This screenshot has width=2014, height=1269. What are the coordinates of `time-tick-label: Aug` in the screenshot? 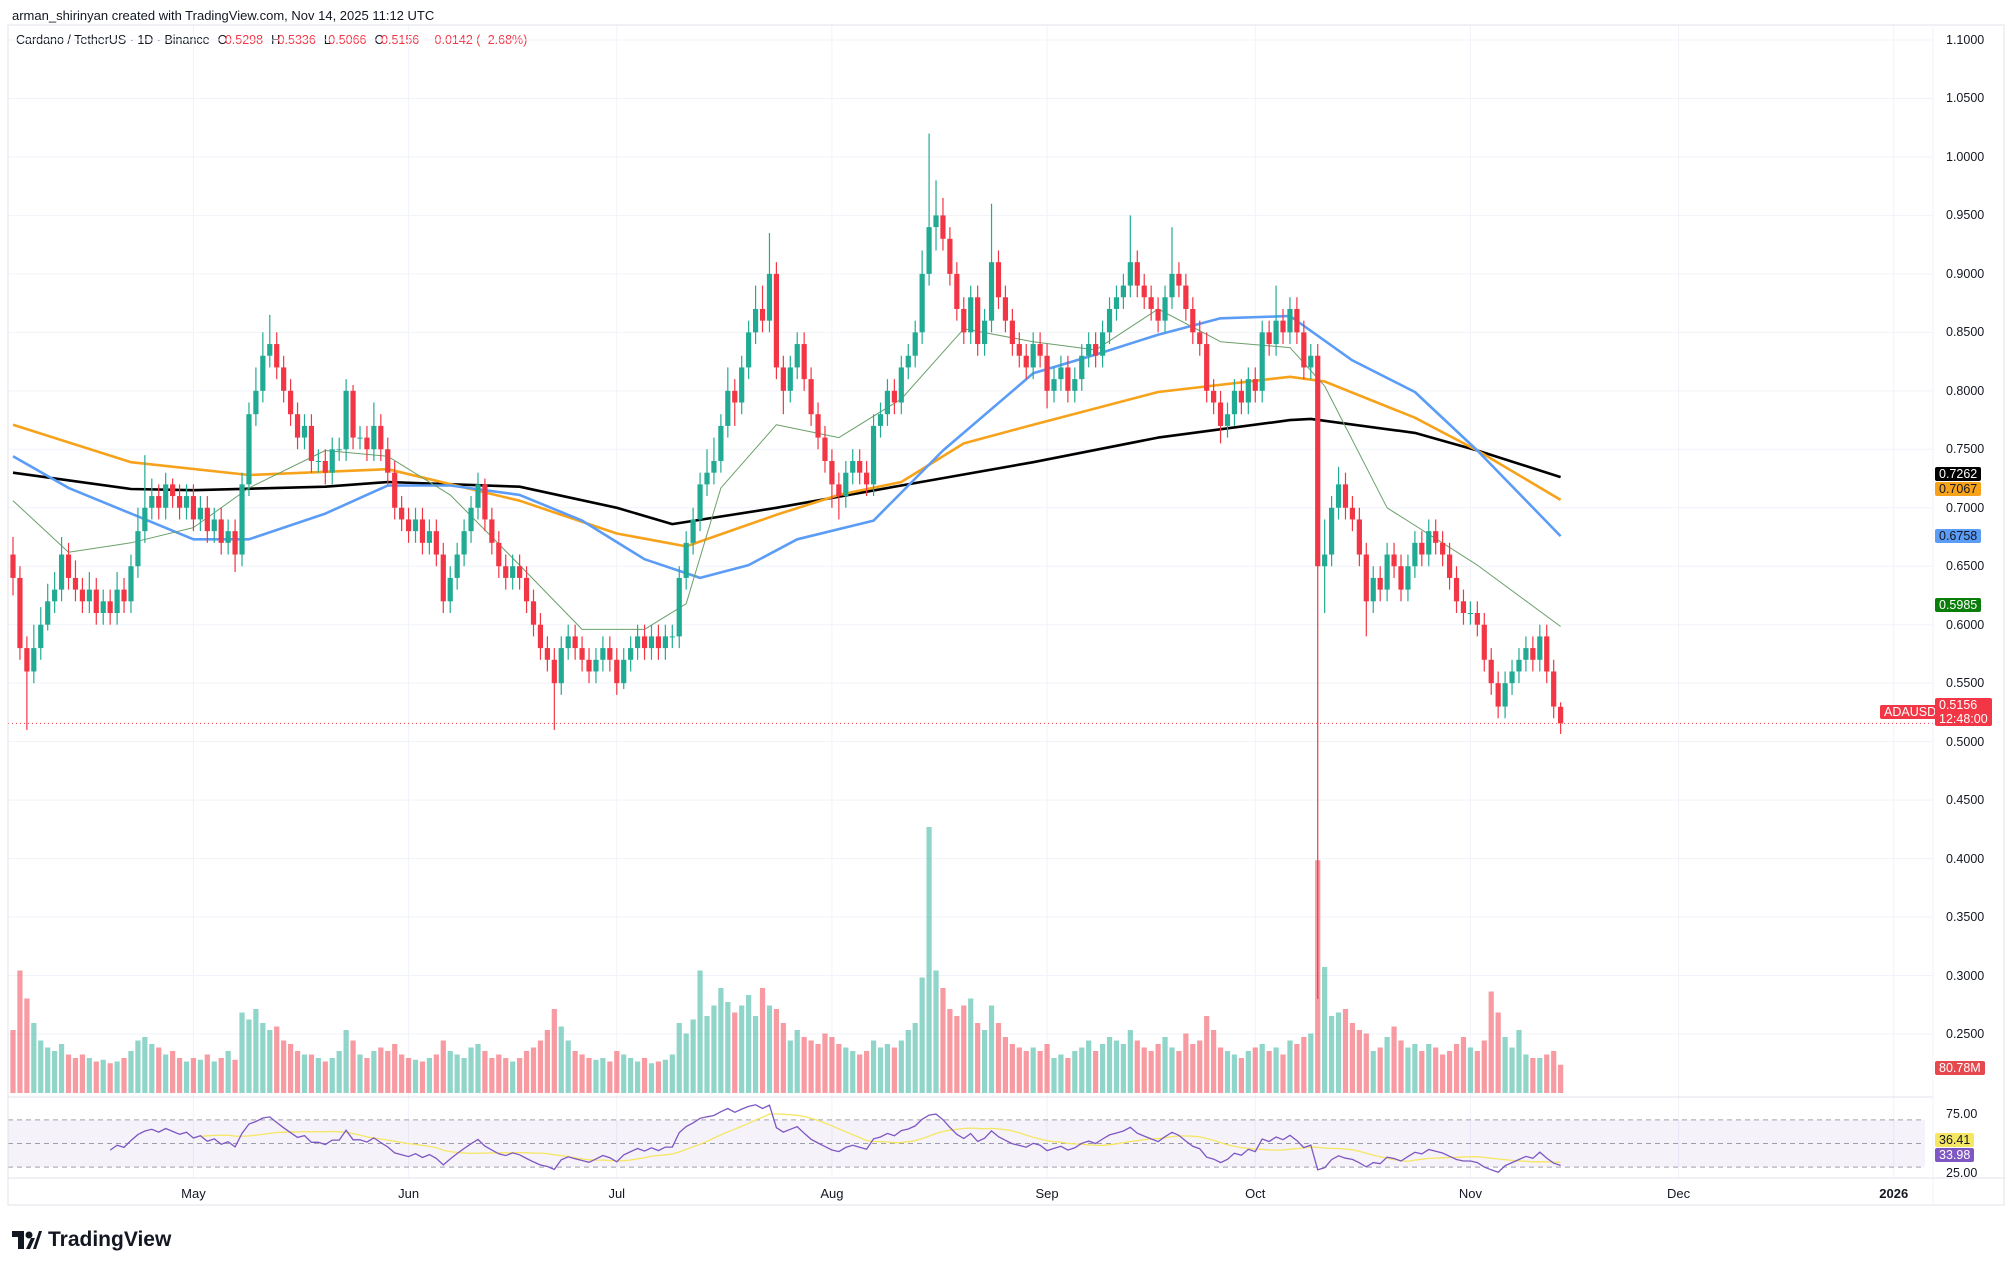 It's located at (832, 1193).